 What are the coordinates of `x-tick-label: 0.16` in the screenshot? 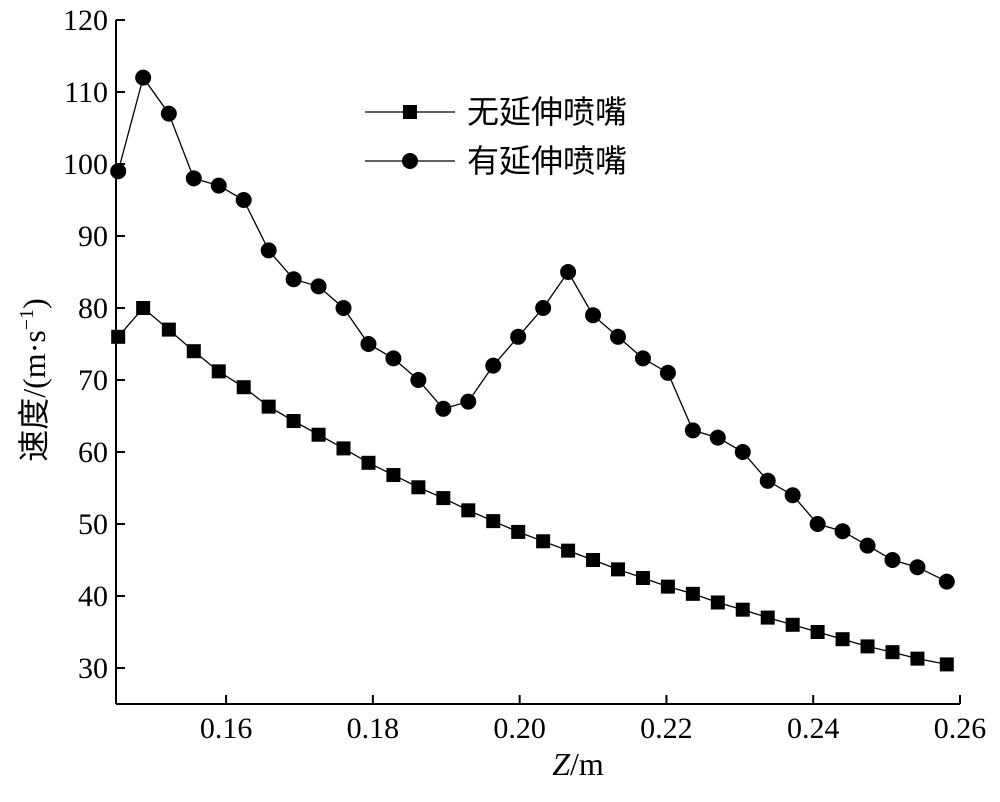 It's located at (226, 728).